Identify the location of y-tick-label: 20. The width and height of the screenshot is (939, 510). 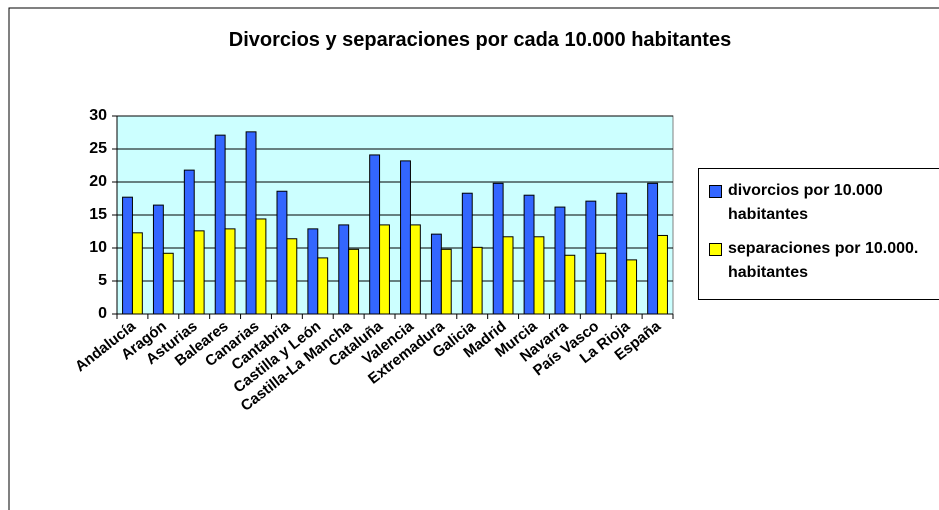
(98, 181).